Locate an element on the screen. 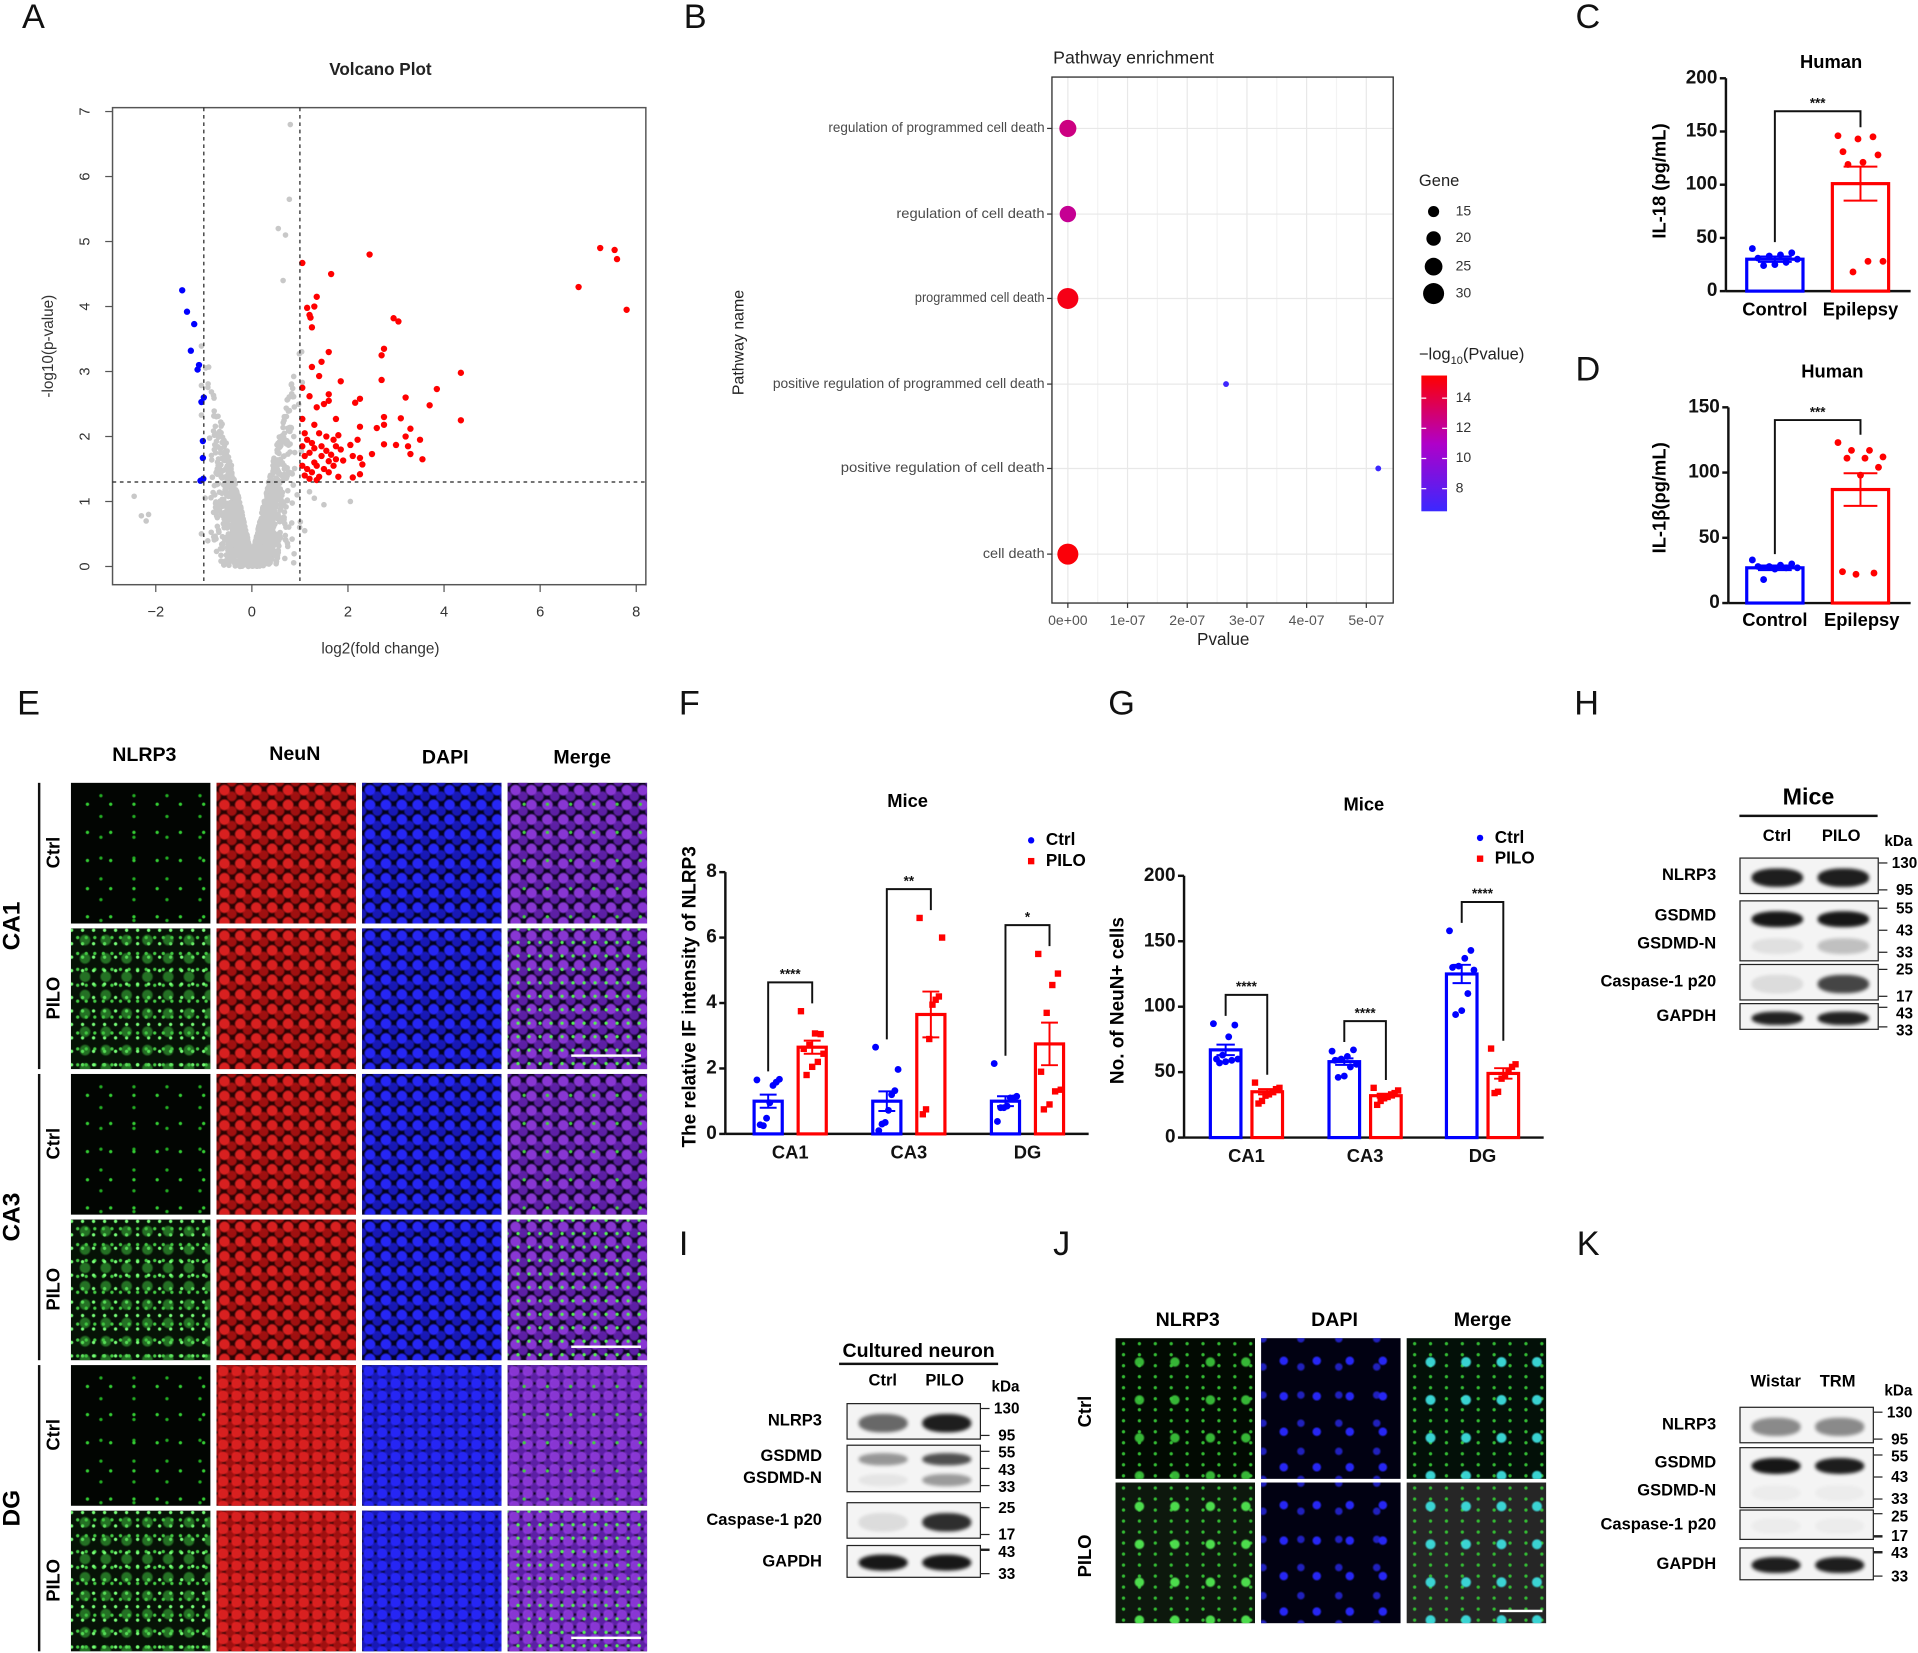 This screenshot has width=1918, height=1653. molecular-weight-marker: 95 is located at coordinates (1900, 1439).